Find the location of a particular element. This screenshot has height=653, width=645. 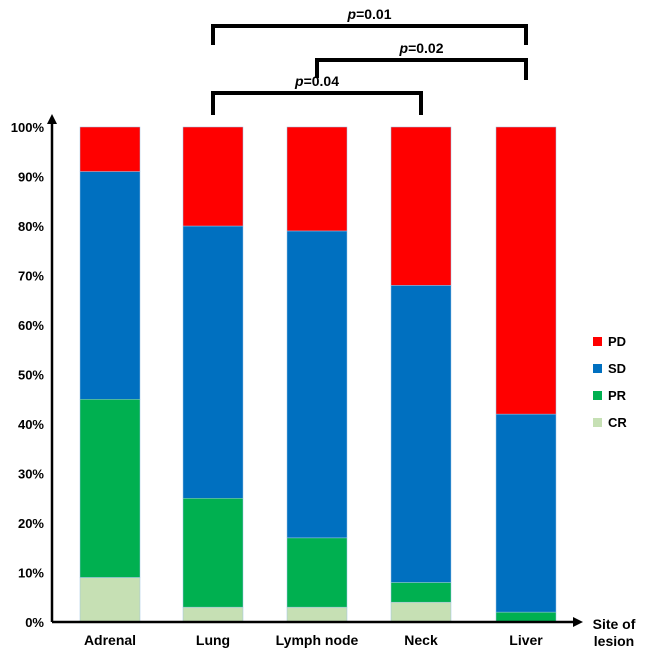

bar-pd-neck is located at coordinates (421, 206).